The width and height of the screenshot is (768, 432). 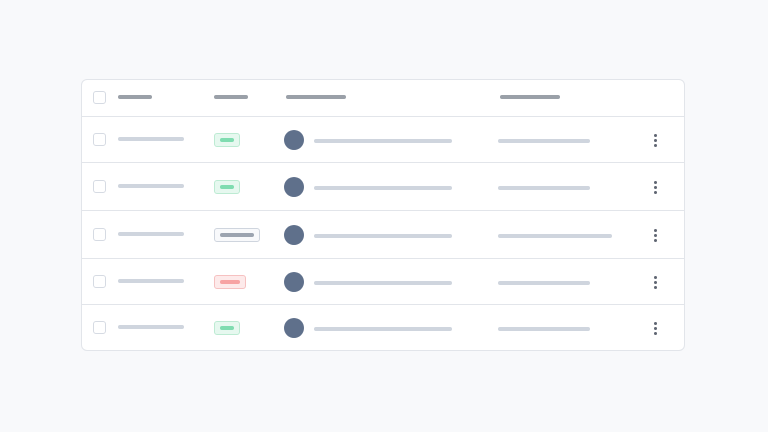 What do you see at coordinates (383, 98) in the screenshot?
I see `table-header` at bounding box center [383, 98].